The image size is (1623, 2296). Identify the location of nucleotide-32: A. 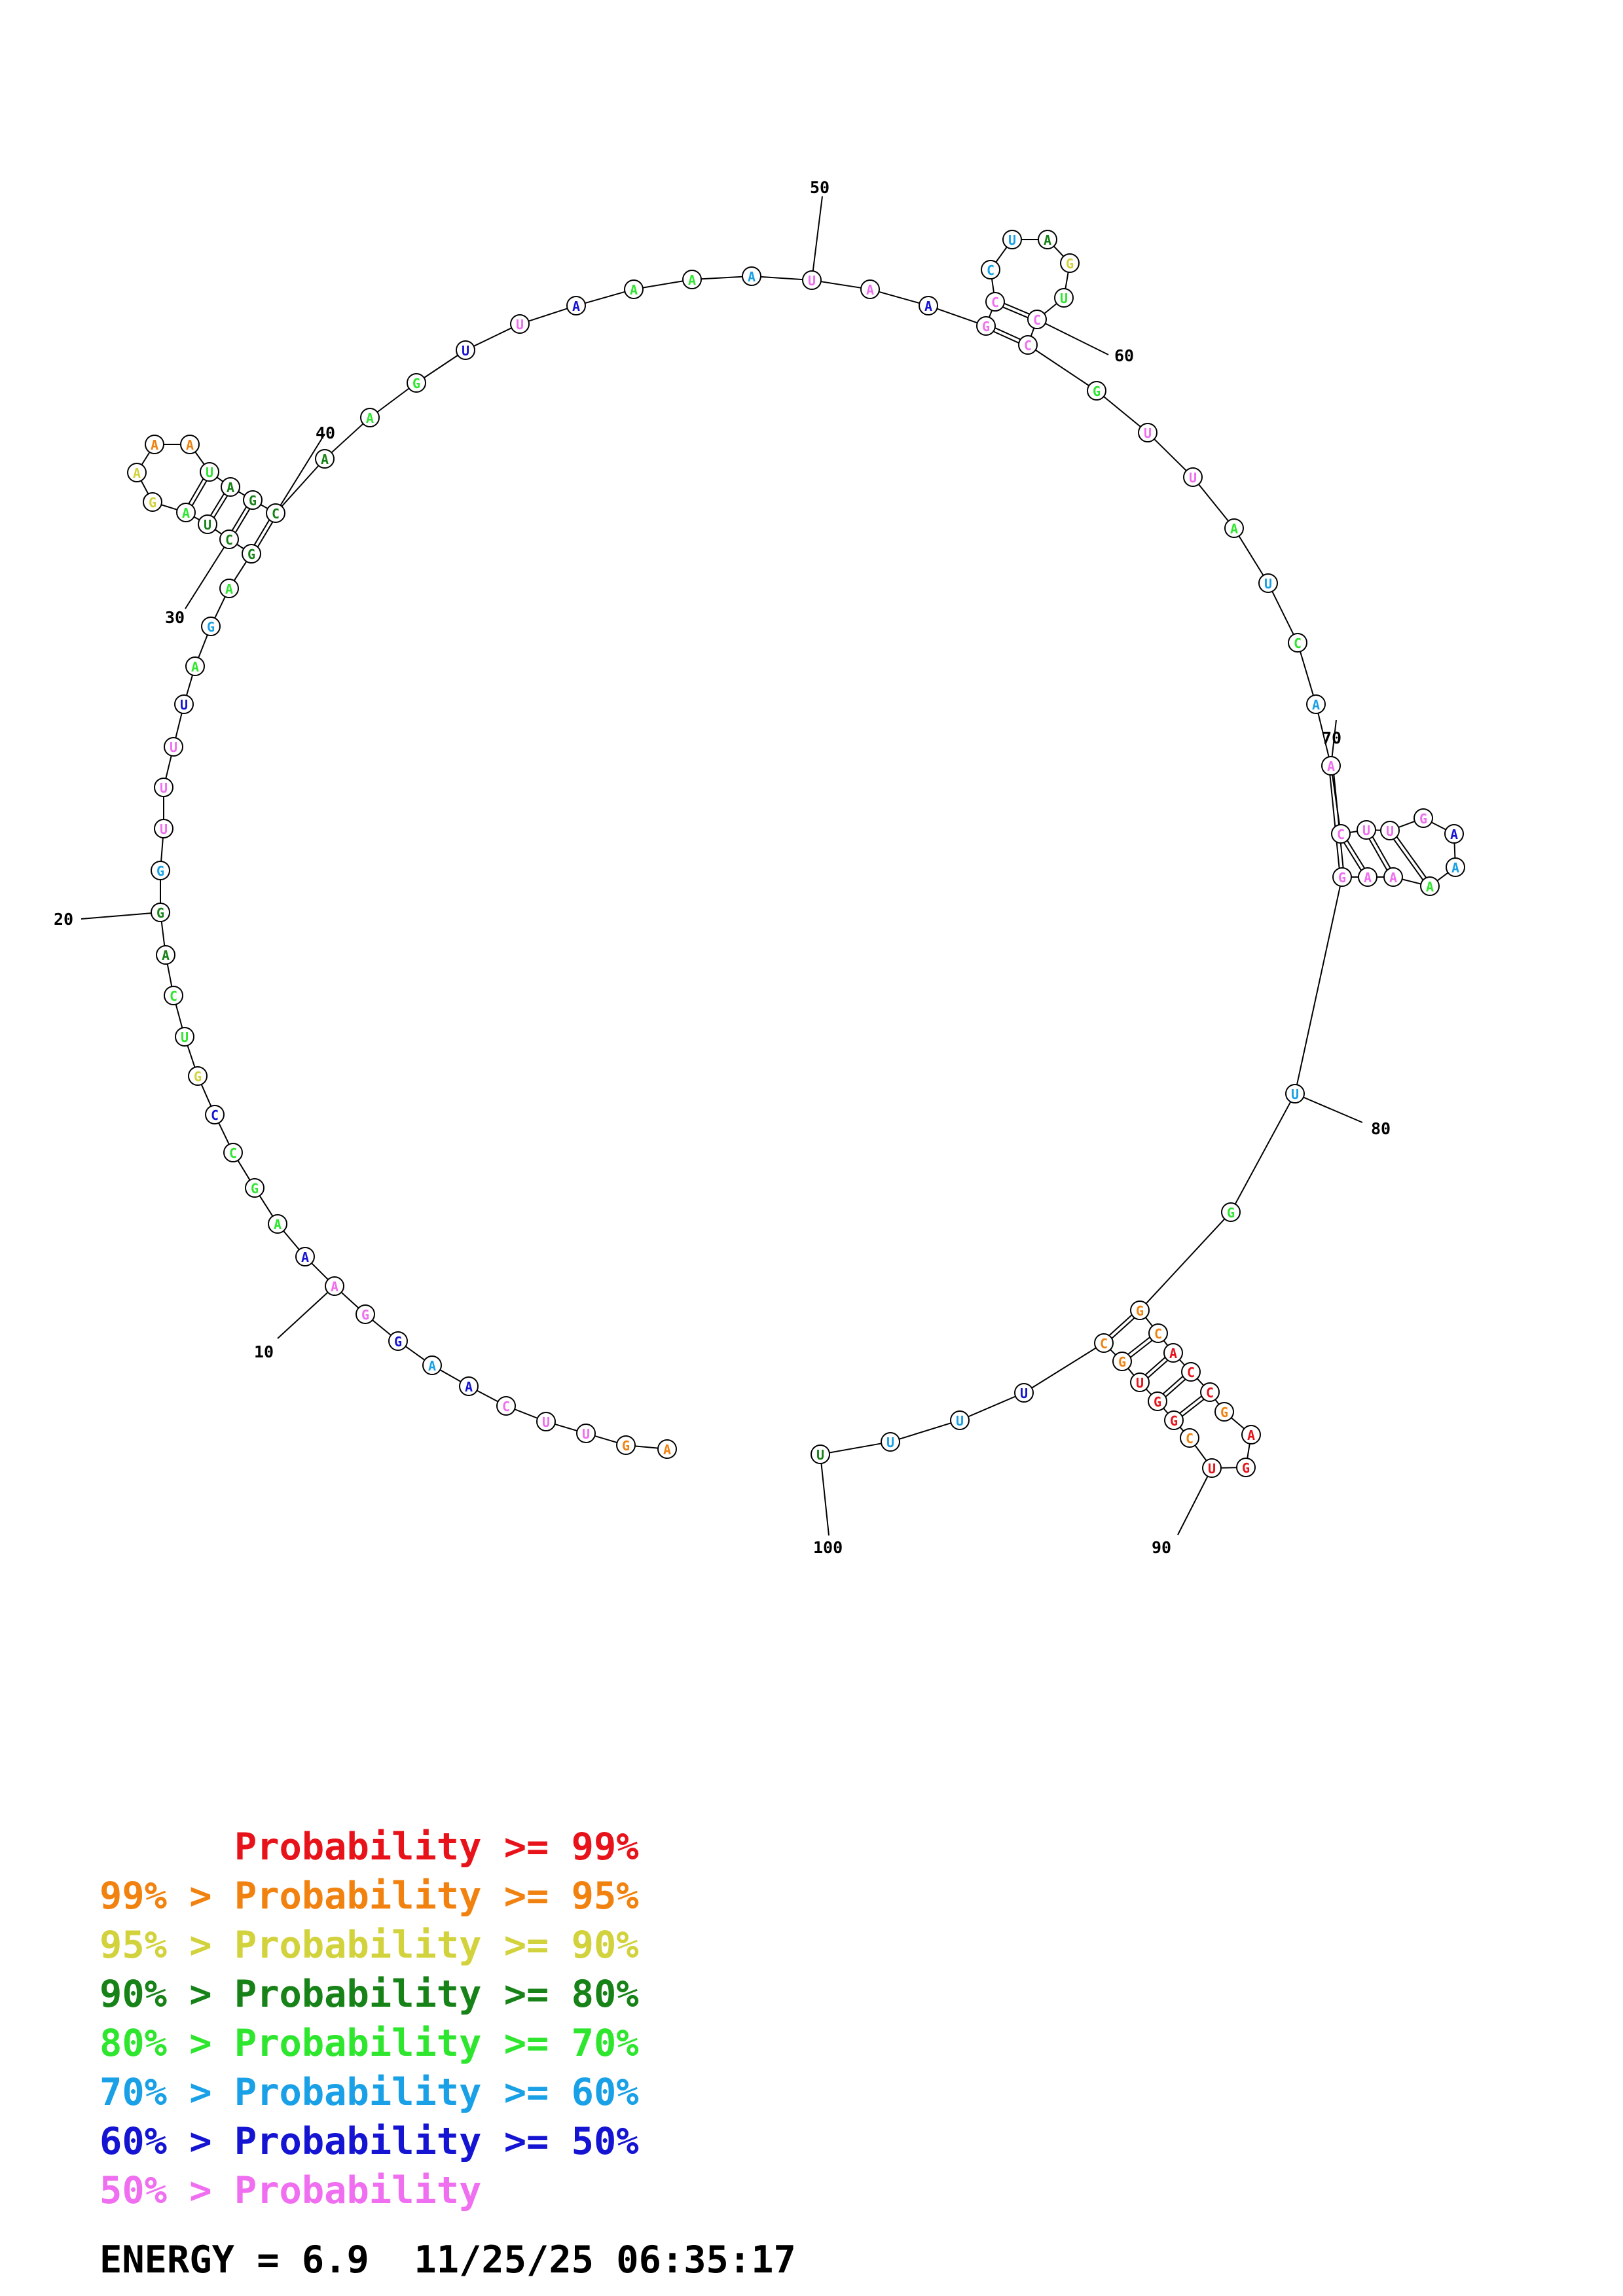
(186, 512).